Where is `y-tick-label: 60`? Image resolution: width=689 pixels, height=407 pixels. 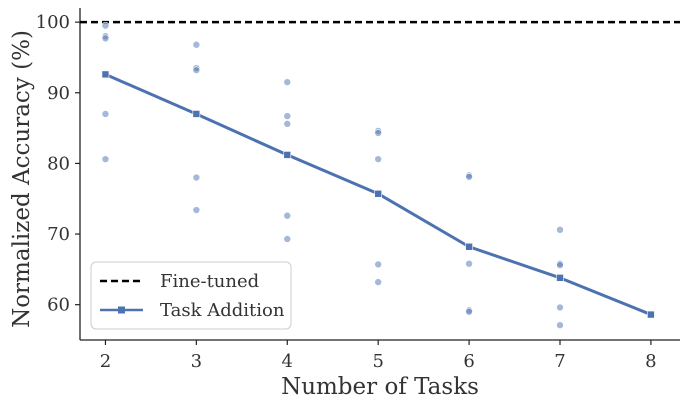
y-tick-label: 60 is located at coordinates (58, 305).